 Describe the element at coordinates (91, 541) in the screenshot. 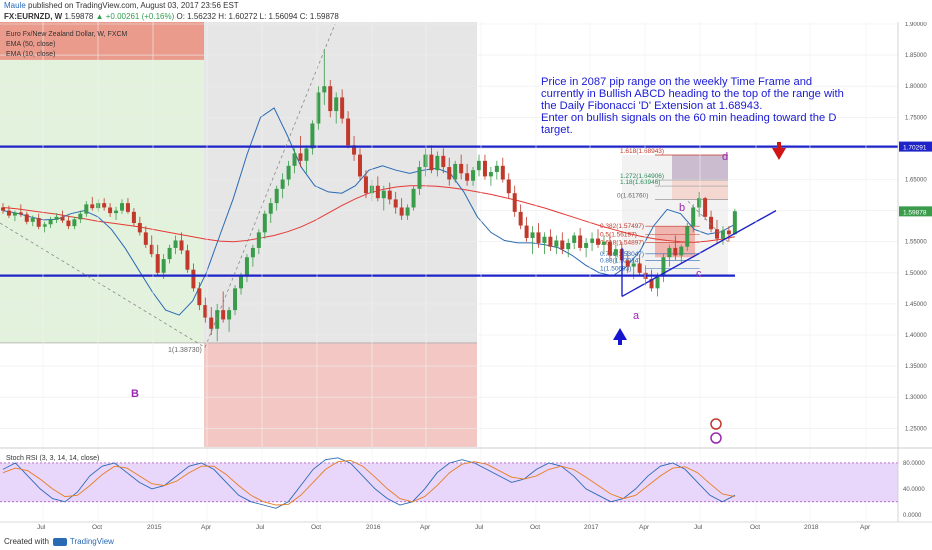

I see `tradingview-brand: TradingView` at that location.